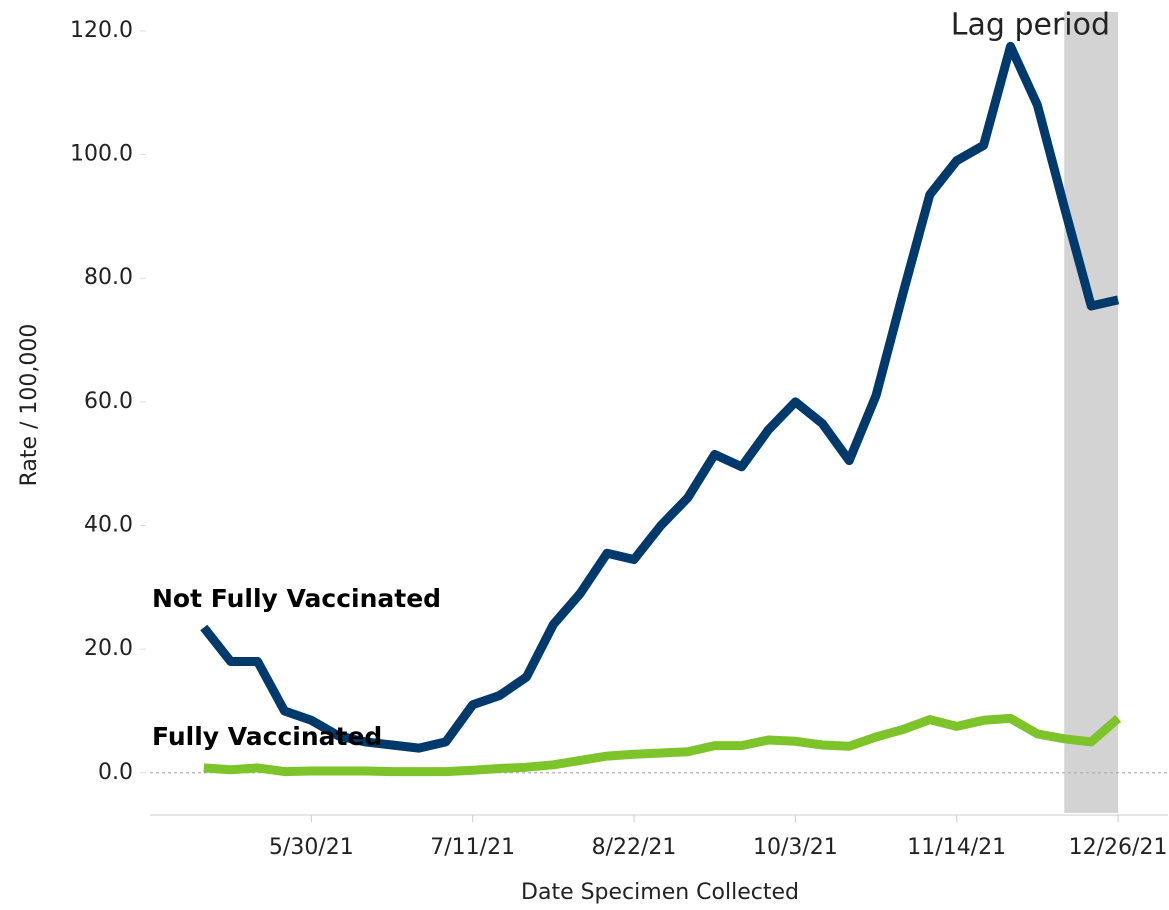 The height and width of the screenshot is (910, 1169). Describe the element at coordinates (956, 847) in the screenshot. I see `x-tick-label: 11/14/21` at that location.